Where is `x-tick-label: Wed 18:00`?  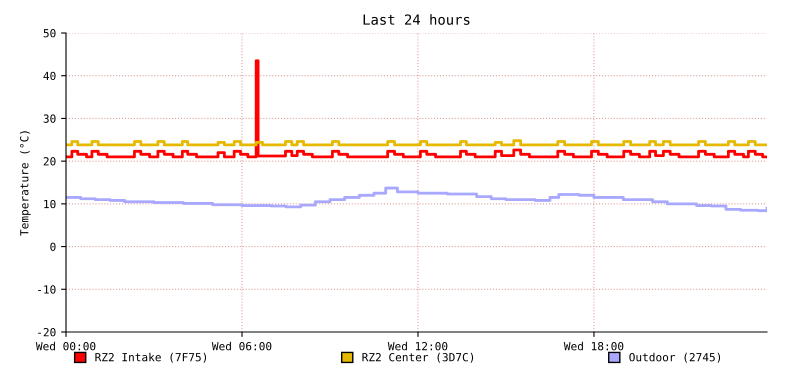 x-tick-label: Wed 18:00 is located at coordinates (594, 346).